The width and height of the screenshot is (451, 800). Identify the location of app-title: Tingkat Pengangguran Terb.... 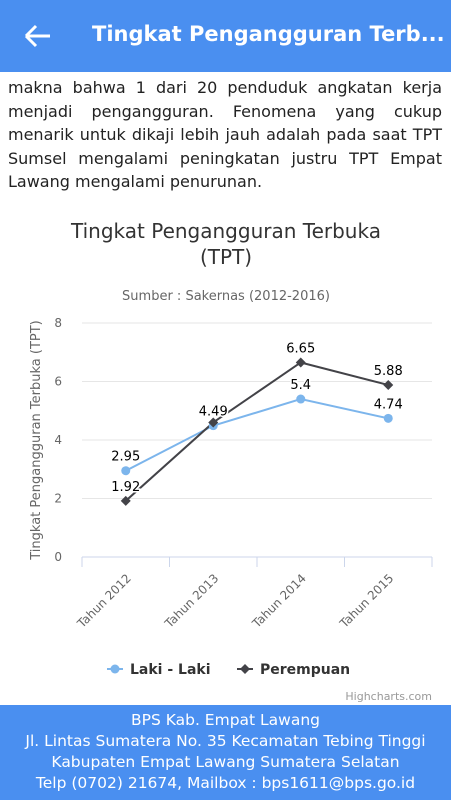
(268, 34).